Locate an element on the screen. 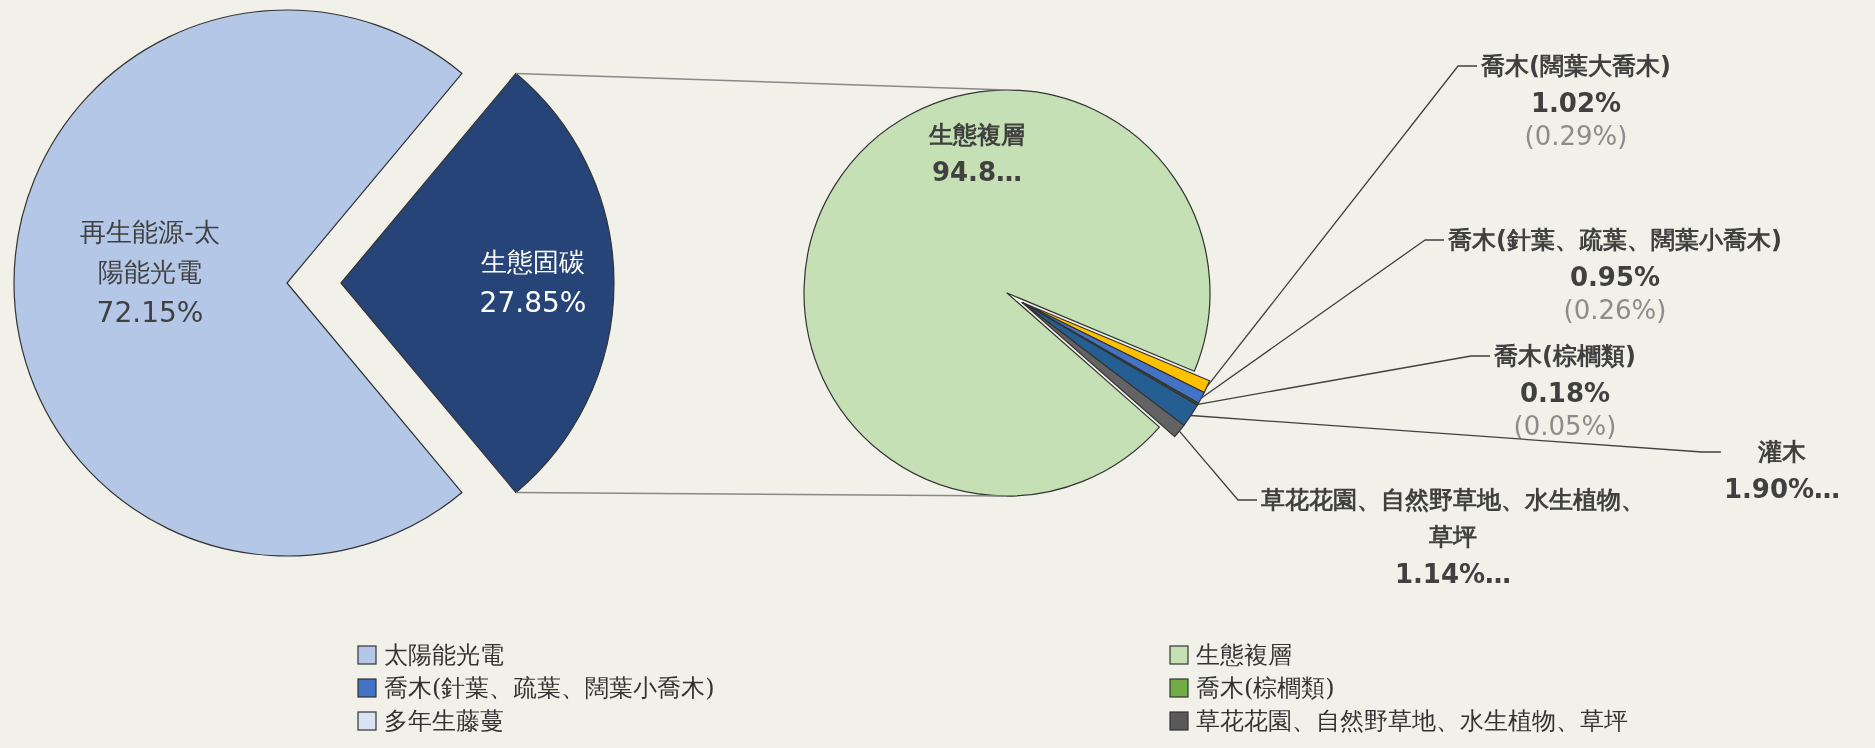 The width and height of the screenshot is (1875, 748). data-label: 0.18% is located at coordinates (1565, 393).